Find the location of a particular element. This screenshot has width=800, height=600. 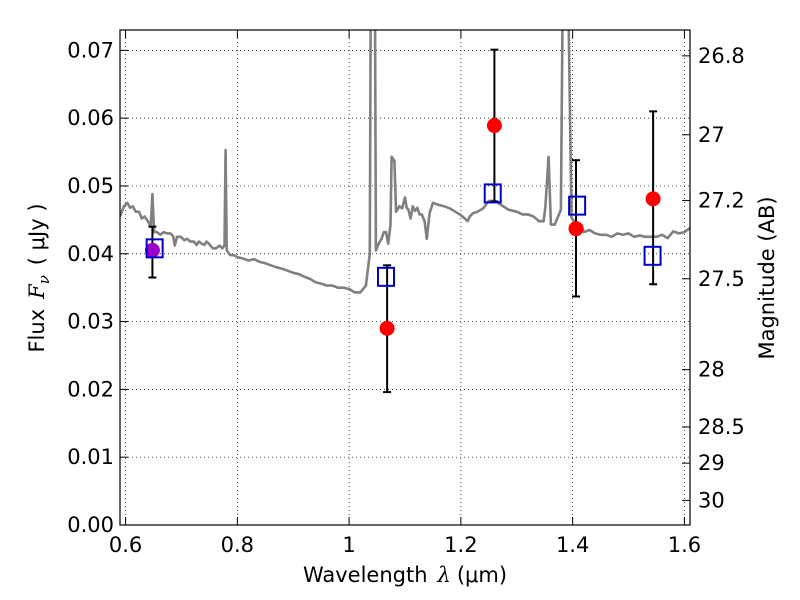

y-tick-label: 0.00 is located at coordinates (90, 525).